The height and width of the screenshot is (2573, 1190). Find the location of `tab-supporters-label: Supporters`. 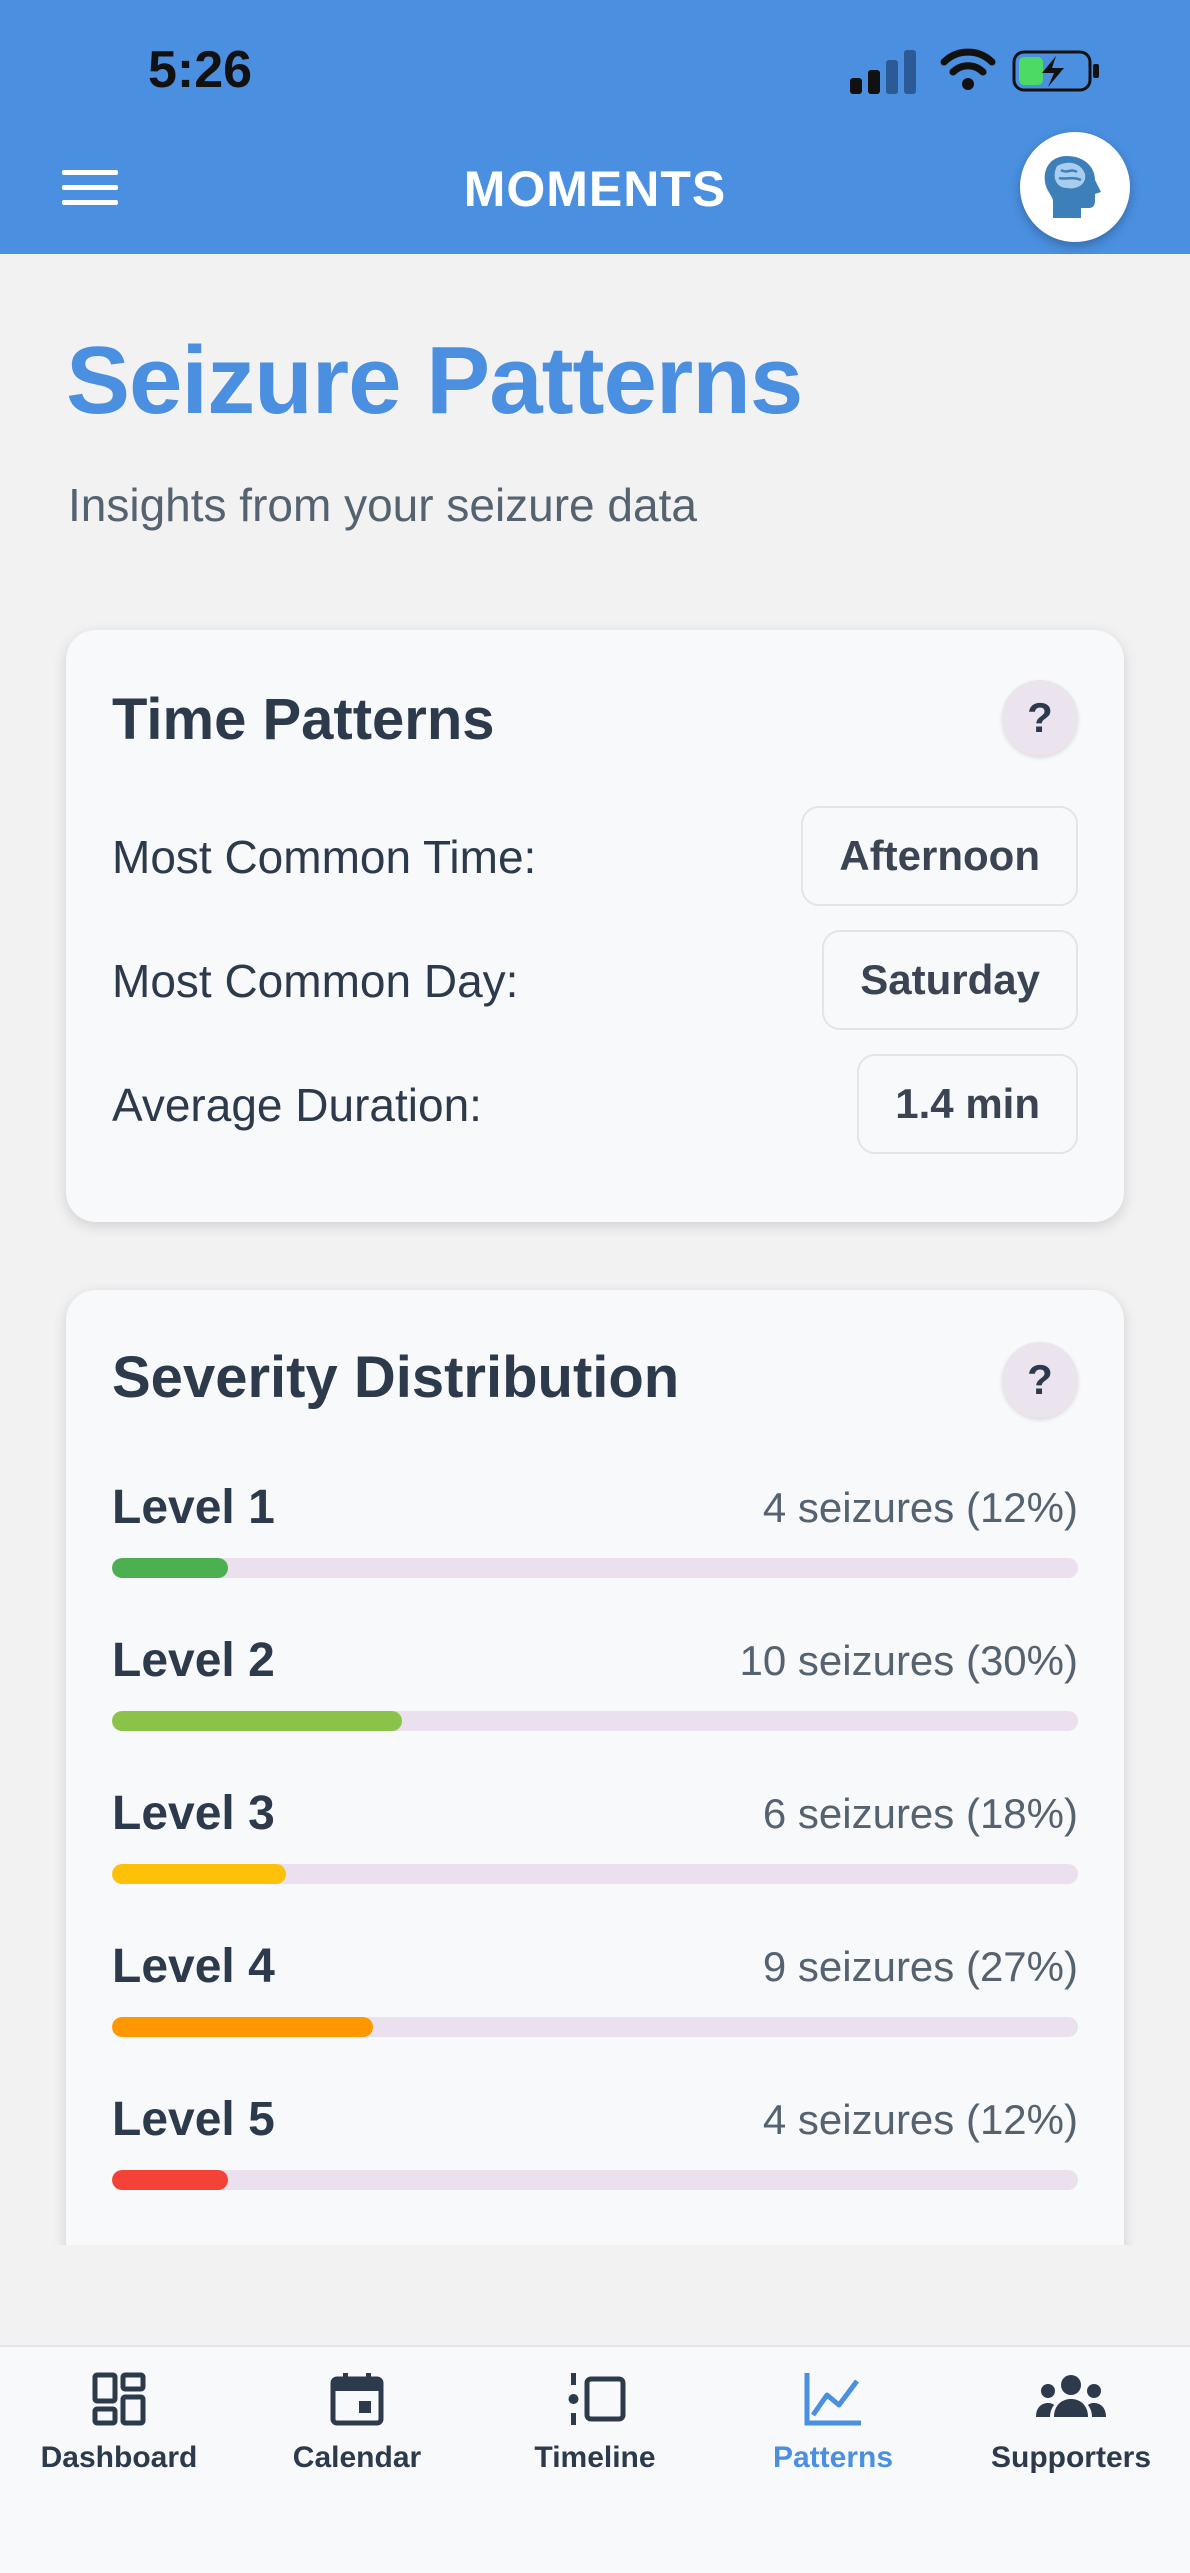

tab-supporters-label: Supporters is located at coordinates (1071, 2457).